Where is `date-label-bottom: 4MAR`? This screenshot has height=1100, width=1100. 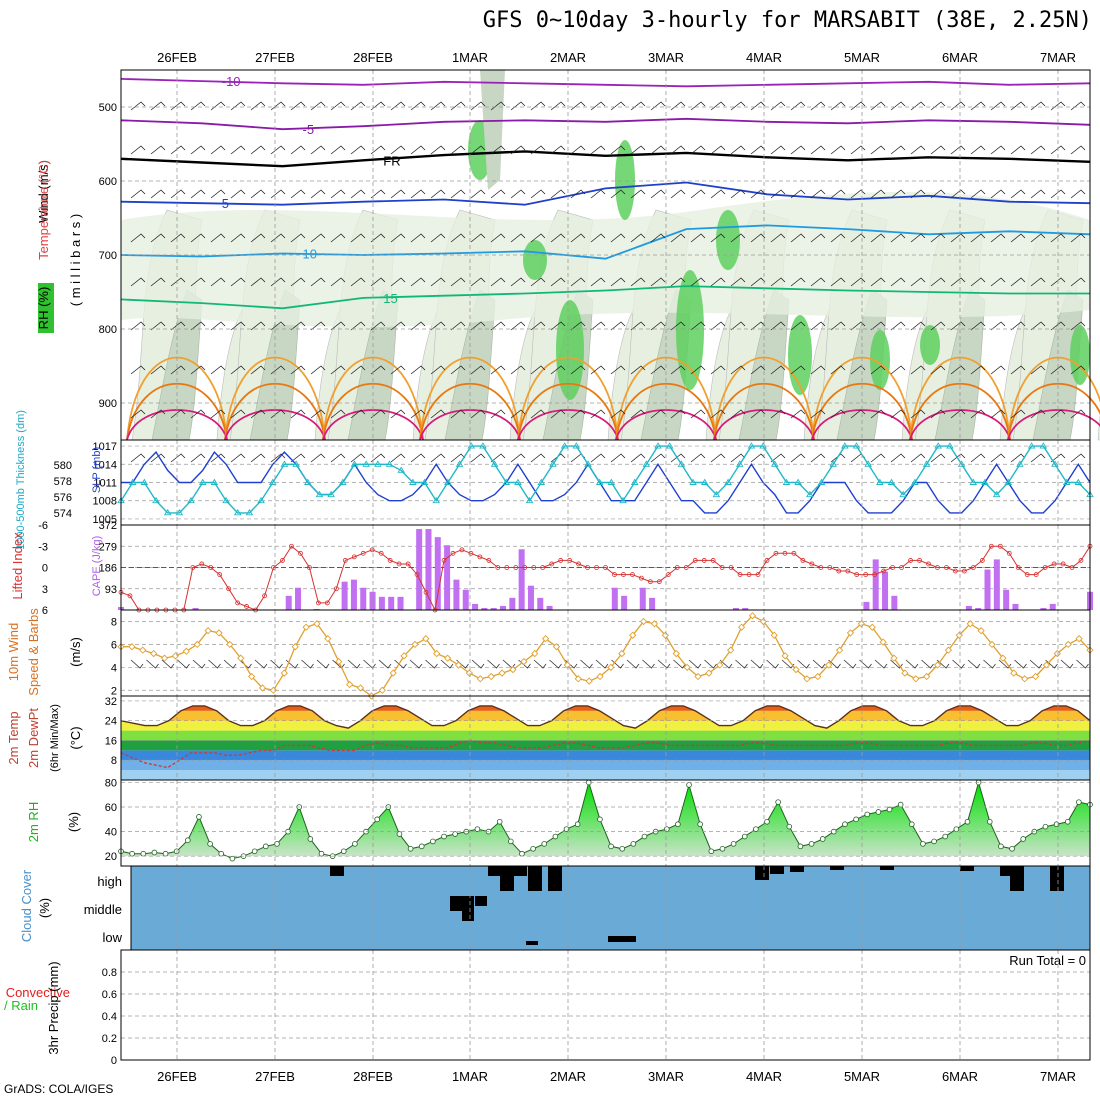
date-label-bottom: 4MAR is located at coordinates (764, 1076).